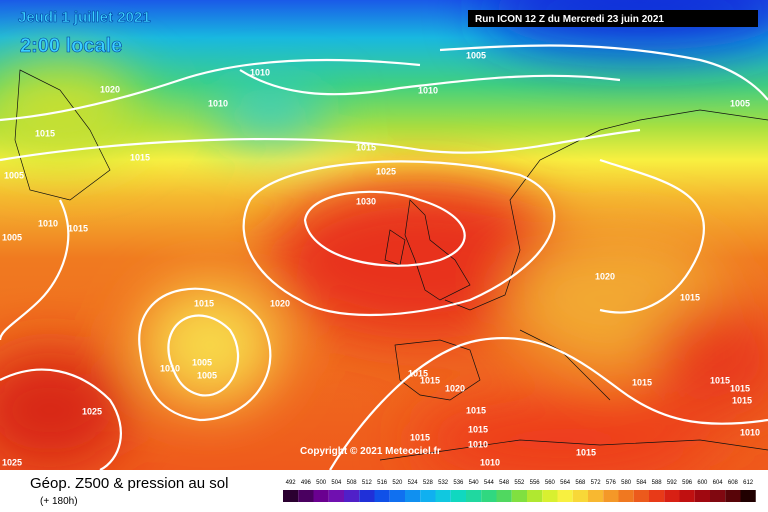  Describe the element at coordinates (565, 483) in the screenshot. I see `scale-label: 564` at that location.